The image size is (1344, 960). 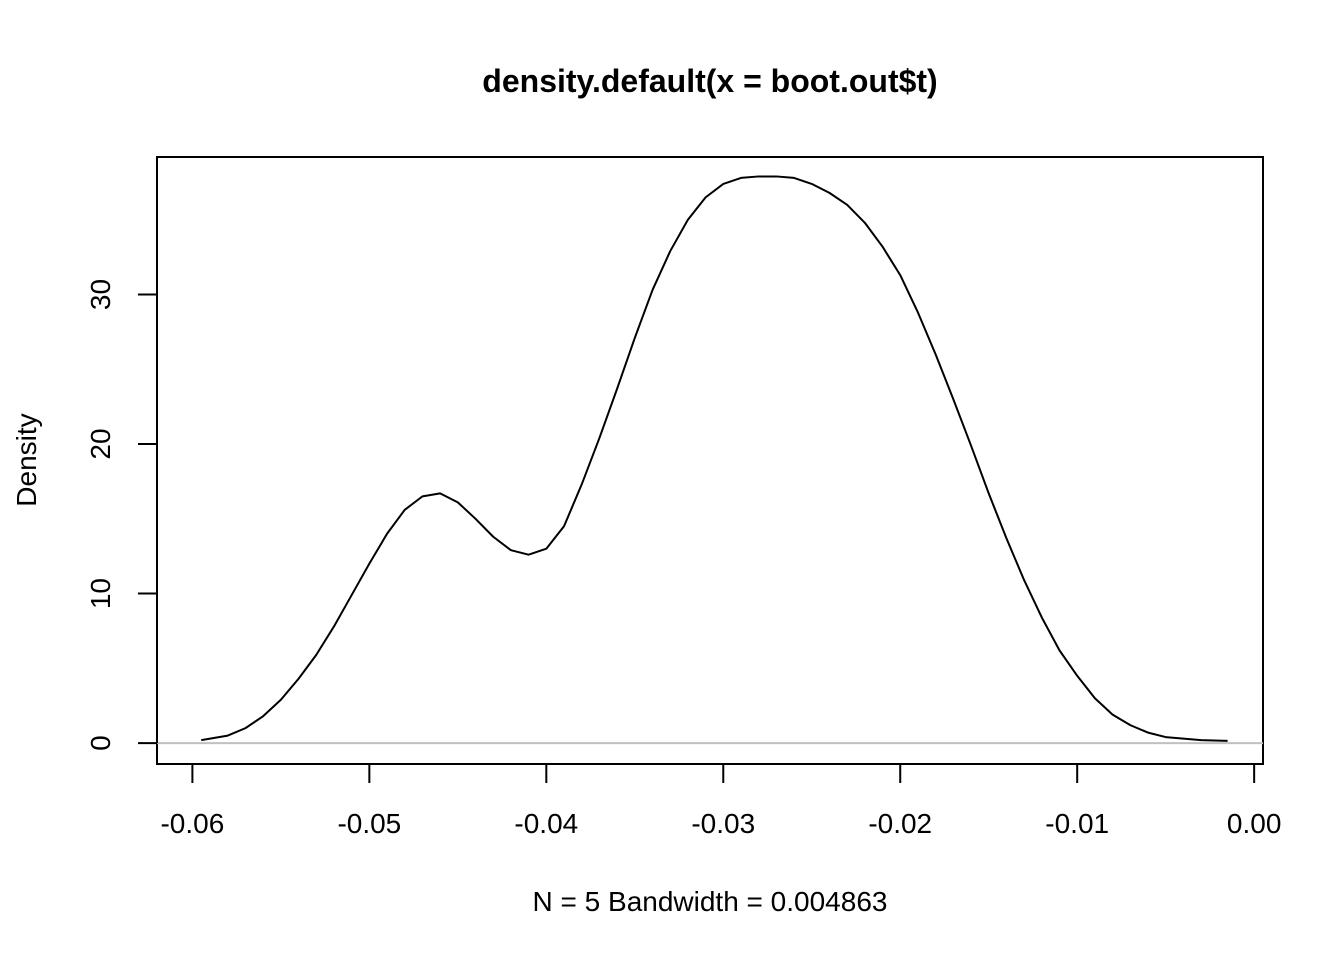 What do you see at coordinates (721, 801) in the screenshot?
I see `x-axis: -0.06 -0.05 -0.04 -0.03 -0.02 -0.01 0.00` at bounding box center [721, 801].